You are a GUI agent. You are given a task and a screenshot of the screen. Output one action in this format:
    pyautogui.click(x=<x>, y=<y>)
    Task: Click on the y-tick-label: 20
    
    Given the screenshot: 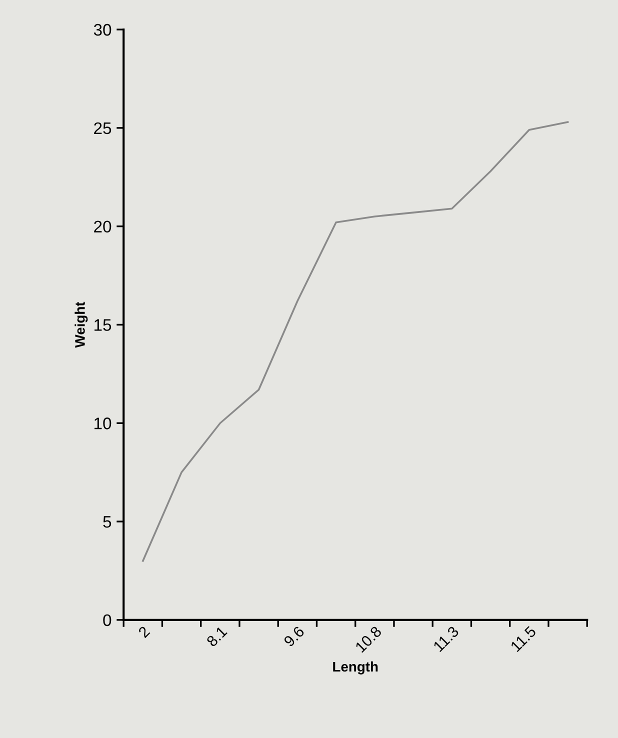 What is the action you would take?
    pyautogui.click(x=103, y=226)
    